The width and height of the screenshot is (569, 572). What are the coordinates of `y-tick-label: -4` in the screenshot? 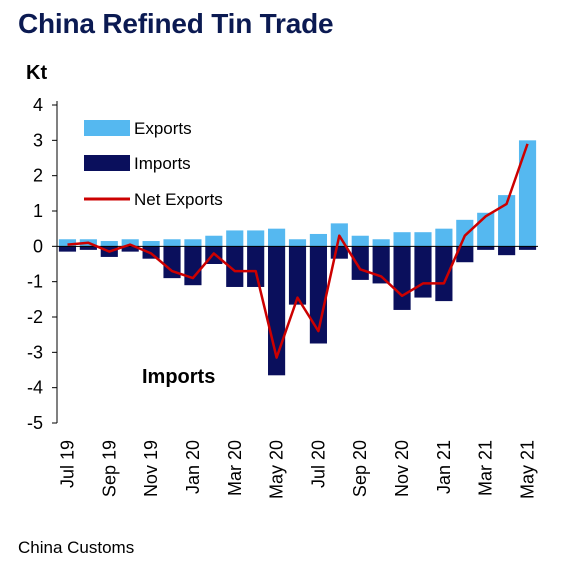 It's located at (35, 388).